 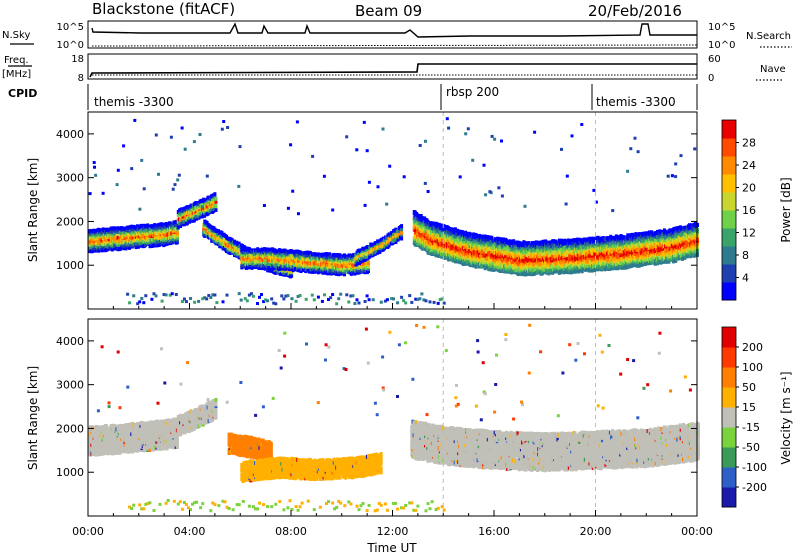 I want to click on nsky-panel: N.Sky 10^5 10^0 10^5 10^0 N.Search, so click(x=397, y=35).